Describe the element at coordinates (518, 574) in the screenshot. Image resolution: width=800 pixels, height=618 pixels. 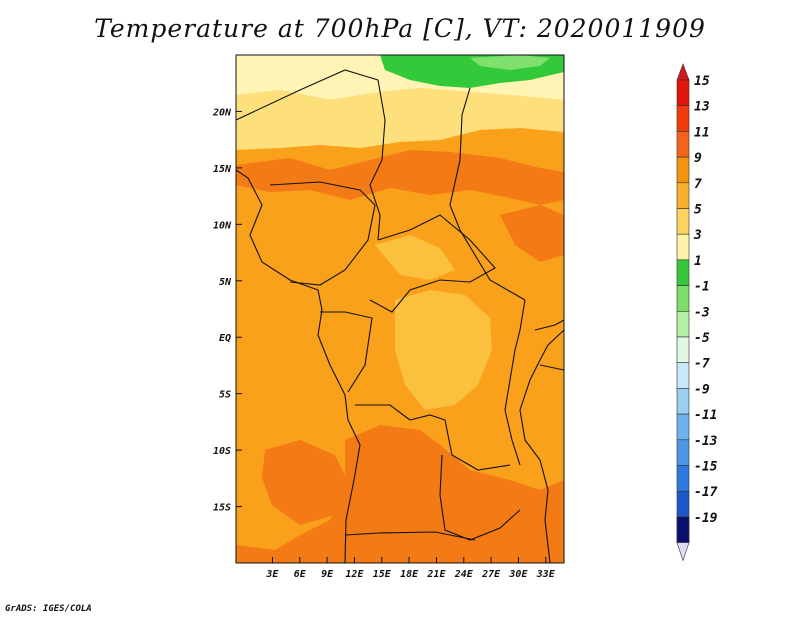
I see `lon-tick-label: 30E` at that location.